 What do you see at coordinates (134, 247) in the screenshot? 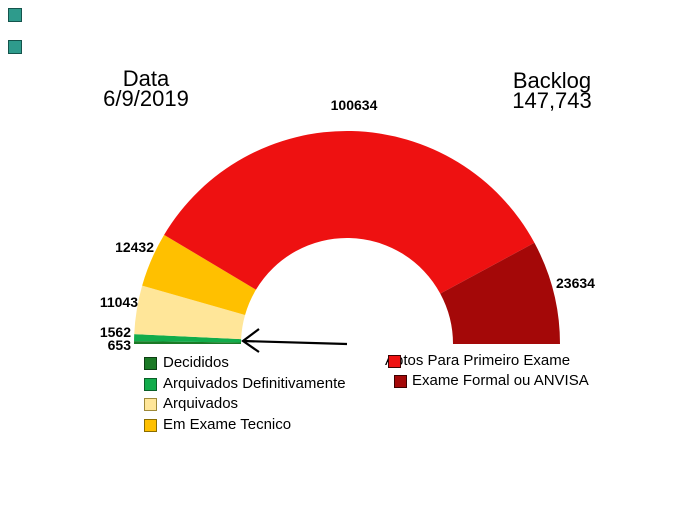
I see `value-label-em-exame-tecnico: 12432` at bounding box center [134, 247].